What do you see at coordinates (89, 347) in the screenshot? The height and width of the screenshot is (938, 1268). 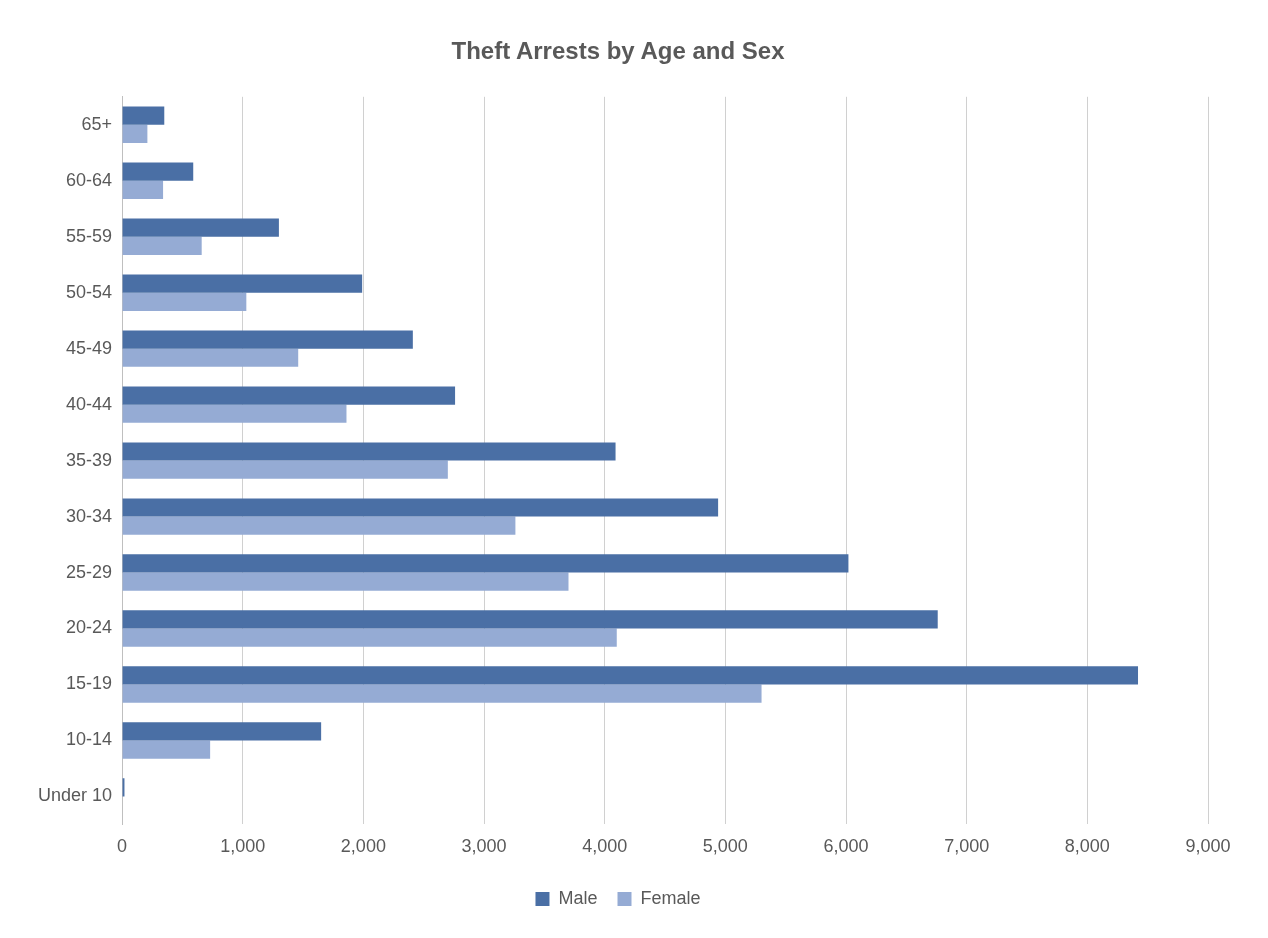 I see `y-tick-label: 45-49` at bounding box center [89, 347].